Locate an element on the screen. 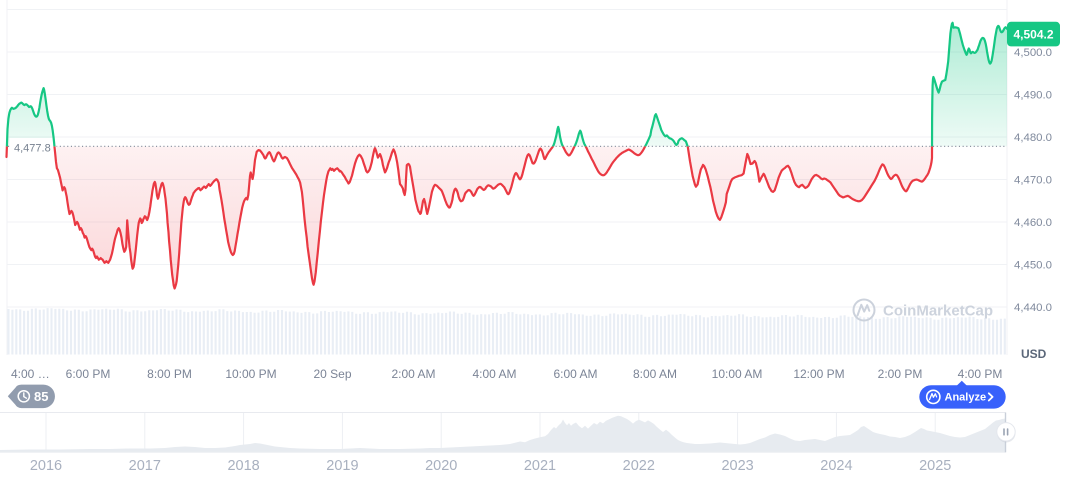 The width and height of the screenshot is (1072, 477). svg-text: 4,440.0 is located at coordinates (1033, 308).